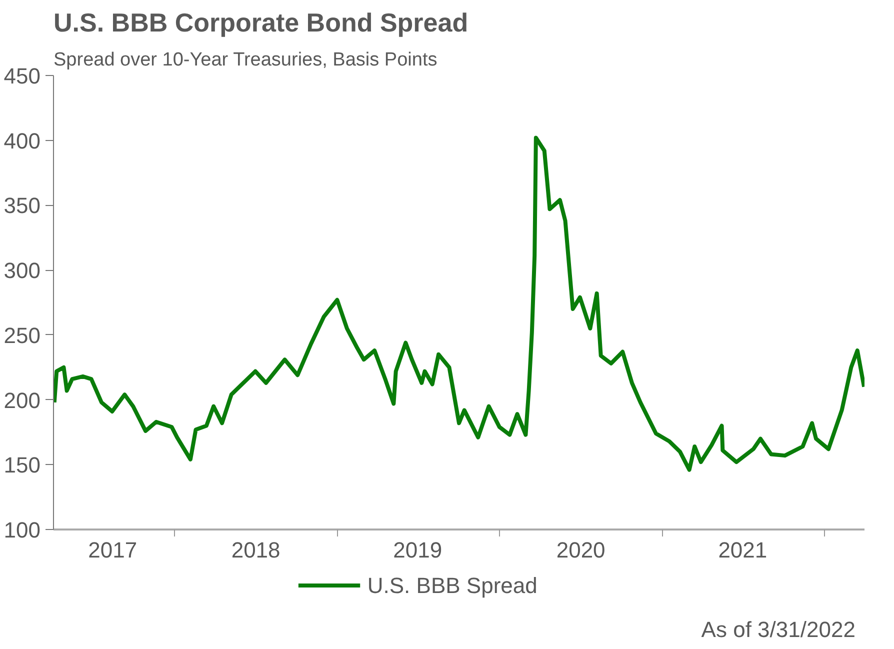 The width and height of the screenshot is (894, 649). I want to click on x-tick-label: 2017, so click(113, 550).